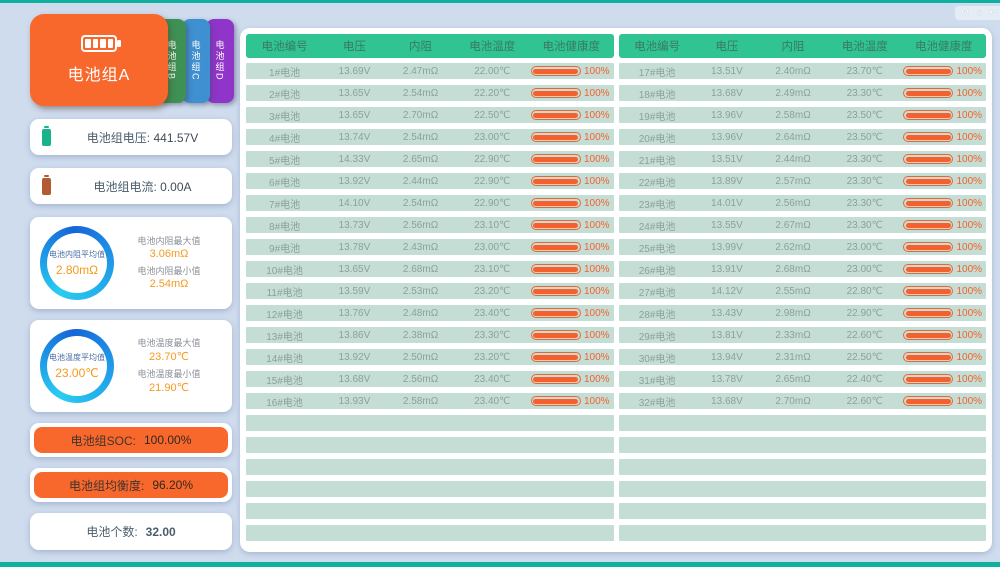 This screenshot has height=567, width=1000. What do you see at coordinates (196, 61) in the screenshot?
I see `tab-battery-group-c: 电池组C` at bounding box center [196, 61].